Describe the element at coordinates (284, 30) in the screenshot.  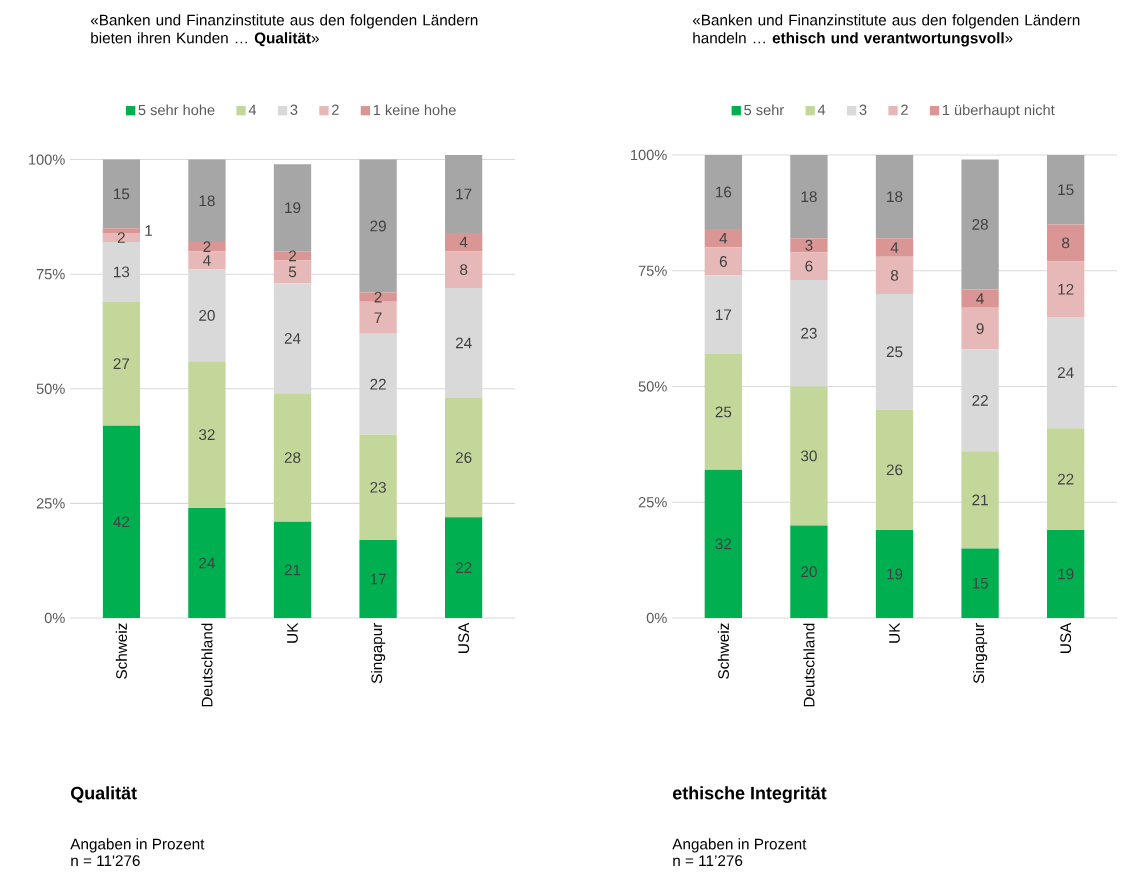
I see `chart-title: «Banken und Finanzinstitute aus den folgenden Ländern bieten ihren Kunden … Qualität»` at that location.